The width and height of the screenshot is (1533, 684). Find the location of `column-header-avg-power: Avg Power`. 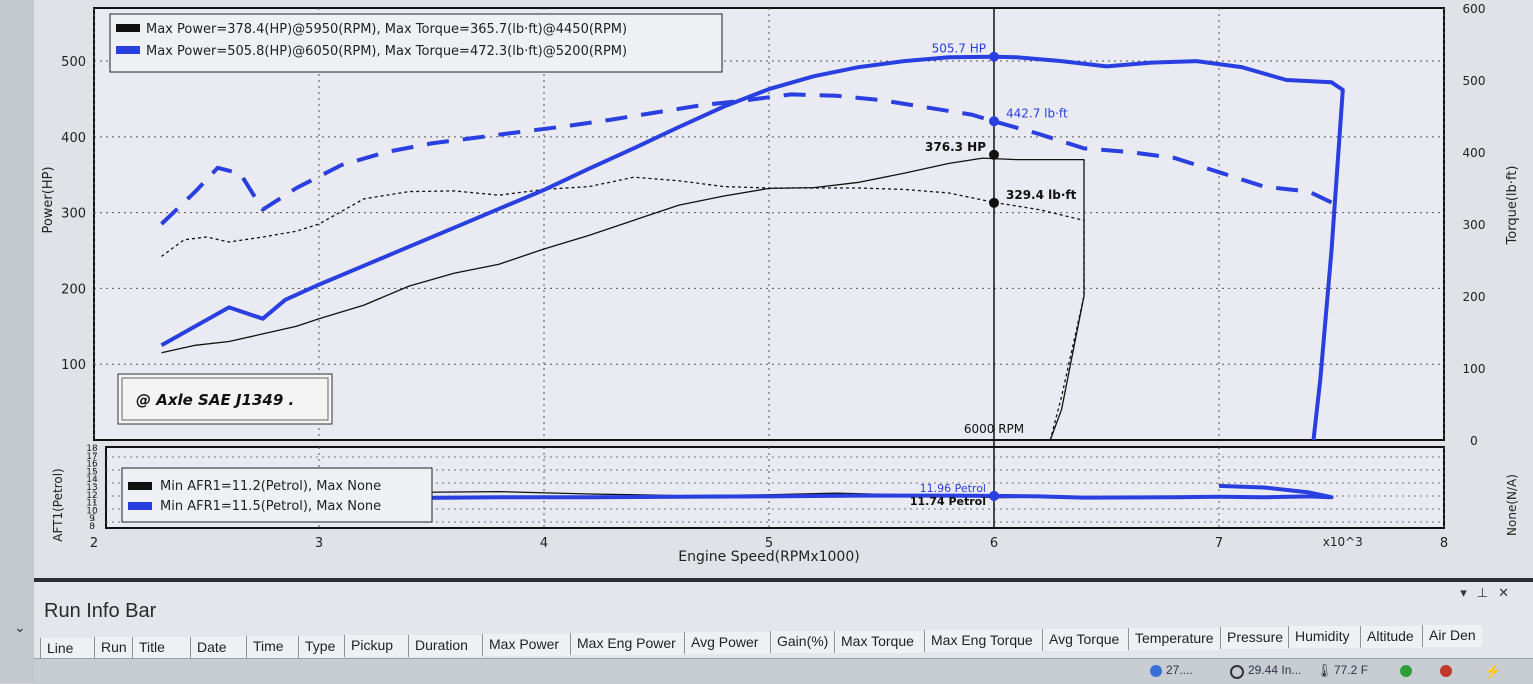

column-header-avg-power: Avg Power is located at coordinates (727, 643).